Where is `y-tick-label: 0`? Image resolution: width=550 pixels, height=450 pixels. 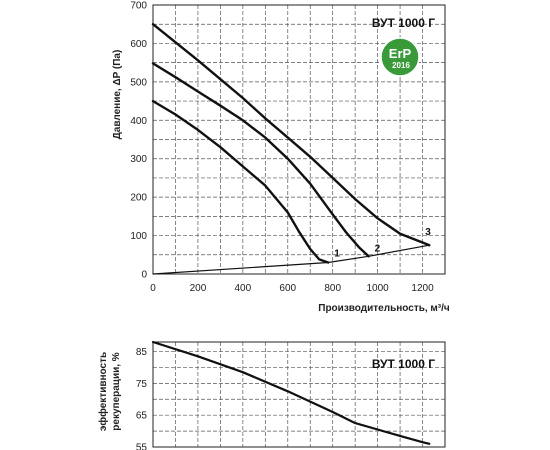
y-tick-label: 0 is located at coordinates (144, 275).